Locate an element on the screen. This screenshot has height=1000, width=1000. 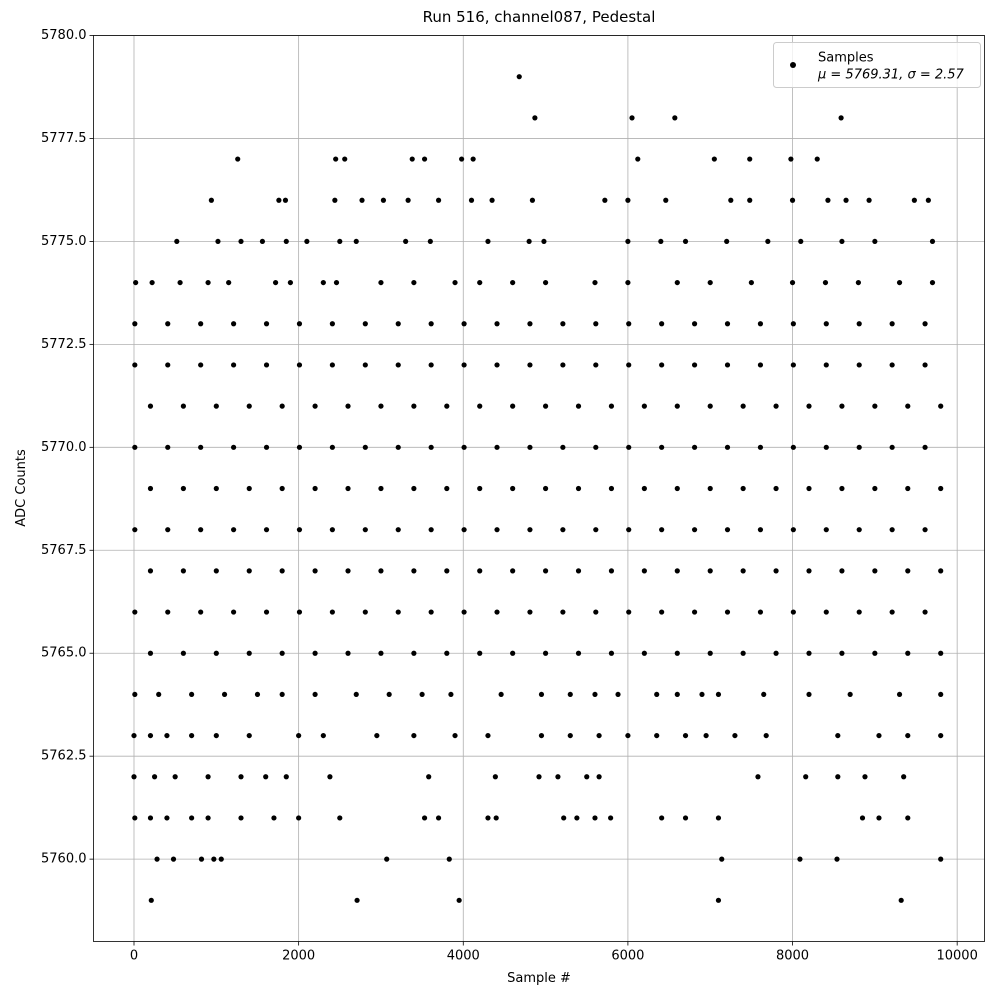
y-tick-label: 5765.0 is located at coordinates (64, 653).